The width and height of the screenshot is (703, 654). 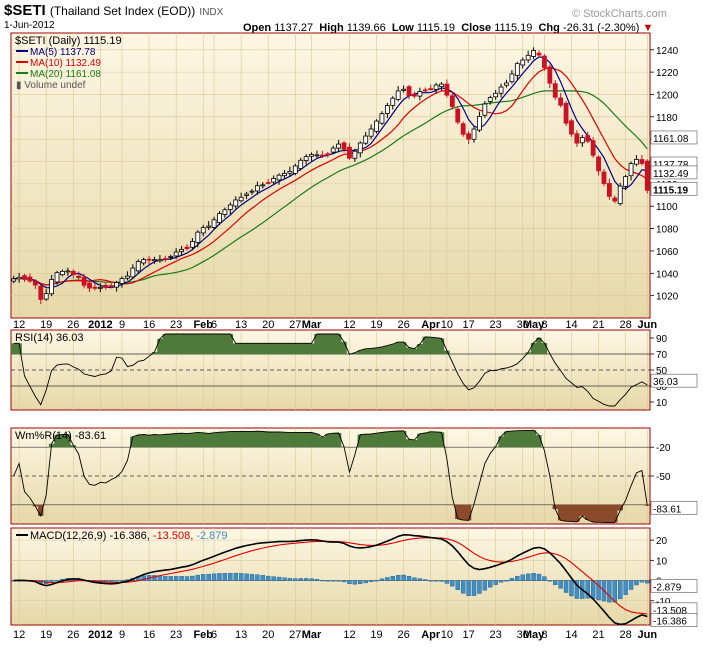 I want to click on x-axis-top-label: 17, so click(x=468, y=325).